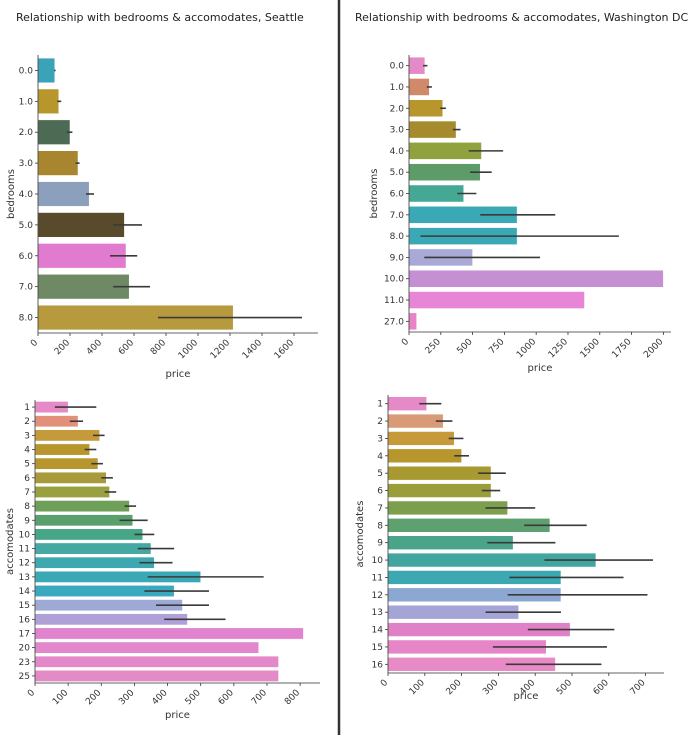 This screenshot has width=694, height=735. Describe the element at coordinates (417, 687) in the screenshot. I see `x-tick-label: 100` at that location.